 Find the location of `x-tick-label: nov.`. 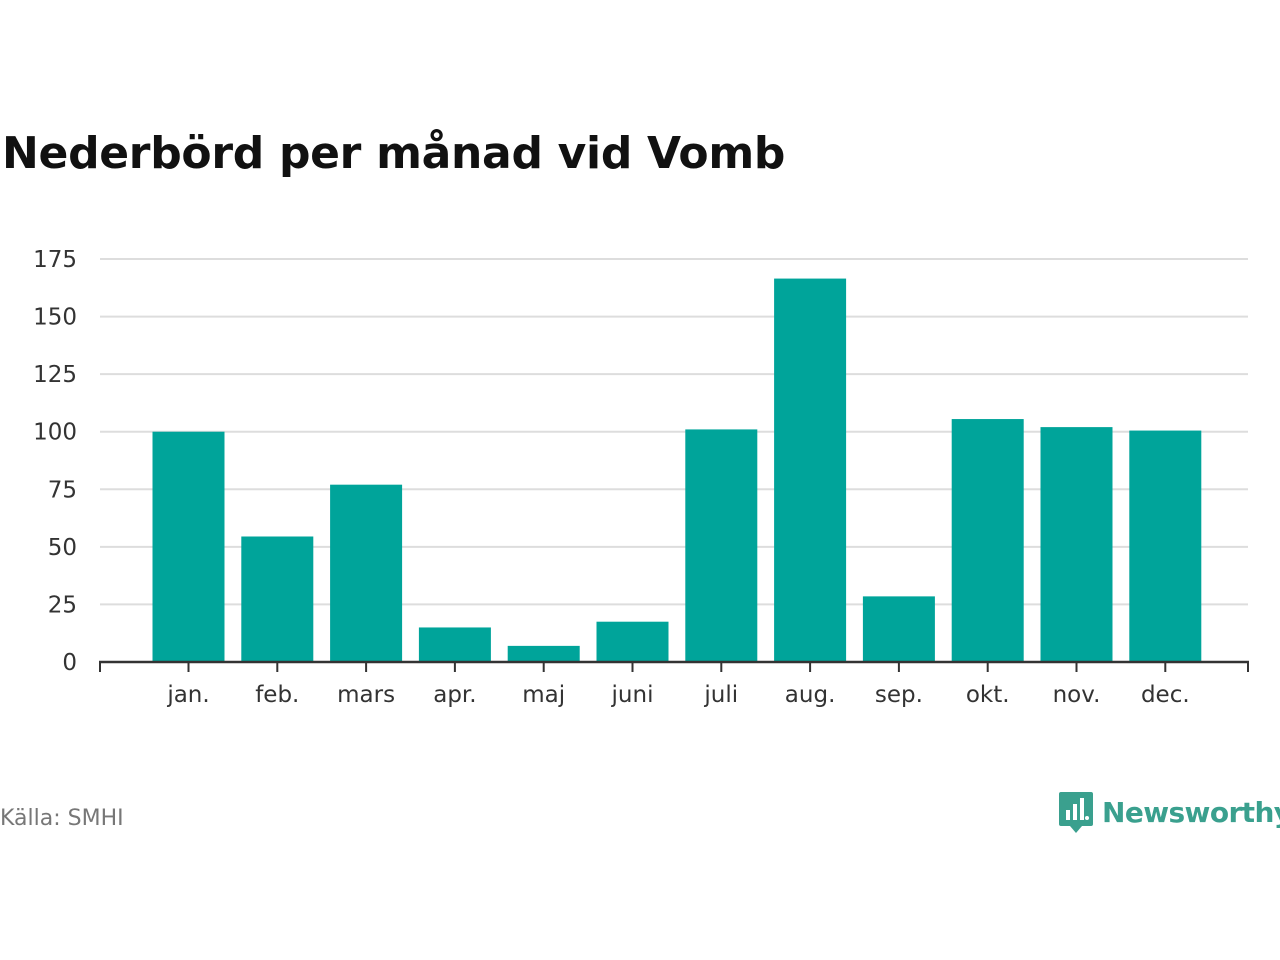

x-tick-label: nov. is located at coordinates (1077, 695).